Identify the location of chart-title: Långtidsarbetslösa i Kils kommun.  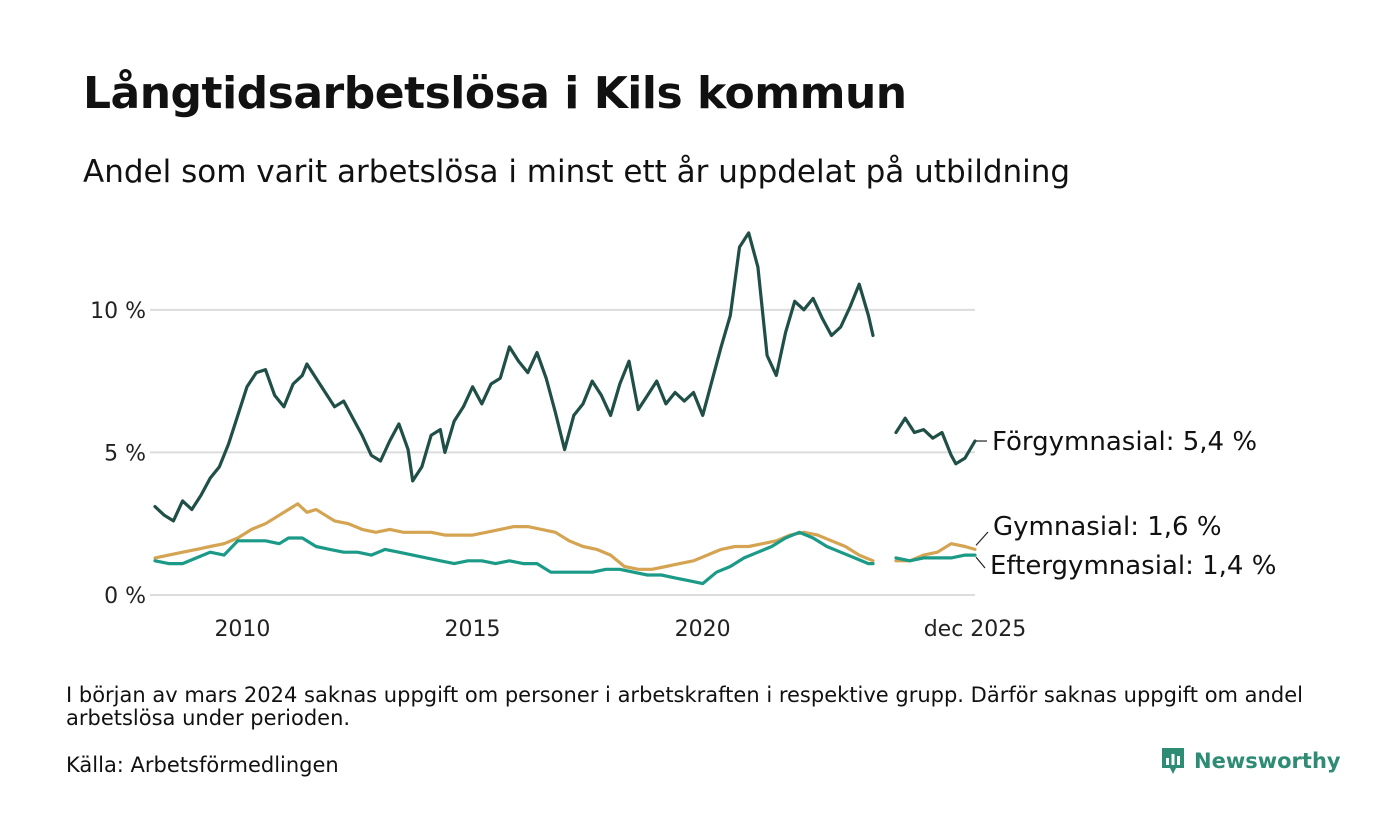
(495, 93).